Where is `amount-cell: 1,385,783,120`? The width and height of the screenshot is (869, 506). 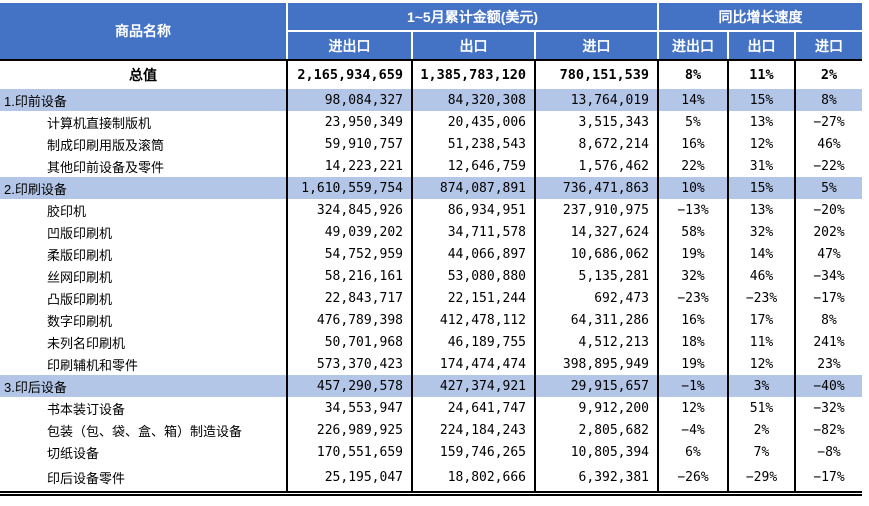 amount-cell: 1,385,783,120 is located at coordinates (473, 74).